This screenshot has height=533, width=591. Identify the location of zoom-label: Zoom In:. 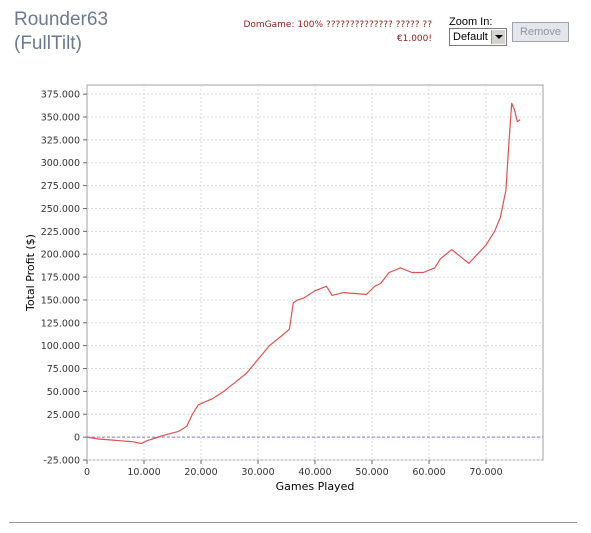
(471, 22).